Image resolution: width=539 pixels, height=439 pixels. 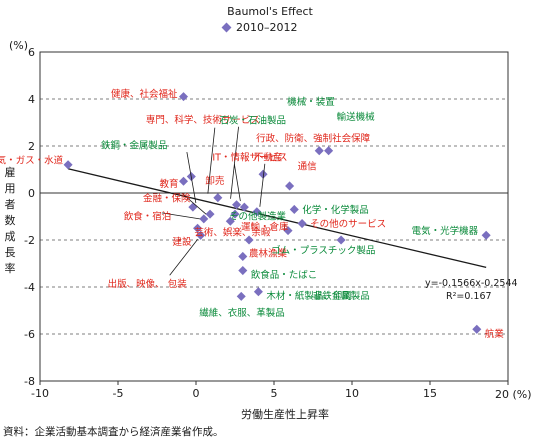 I want to click on x-axis-label: 労働生産性上昇率, so click(x=285, y=414).